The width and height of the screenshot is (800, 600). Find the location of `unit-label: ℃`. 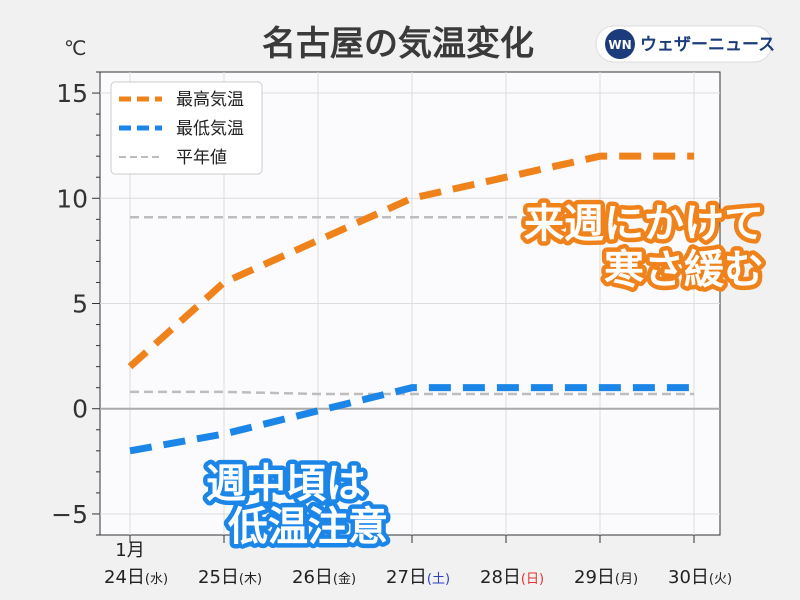

unit-label: ℃ is located at coordinates (75, 48).